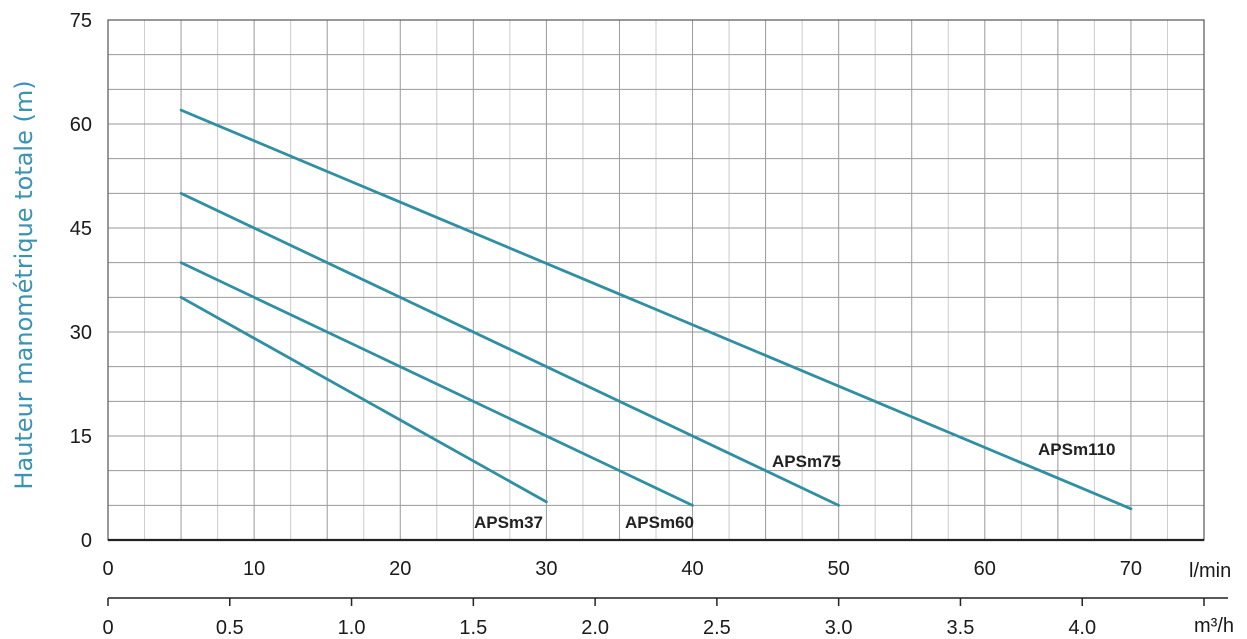 This screenshot has height=639, width=1247. What do you see at coordinates (961, 628) in the screenshot?
I see `x2-tick-label: 3.5` at bounding box center [961, 628].